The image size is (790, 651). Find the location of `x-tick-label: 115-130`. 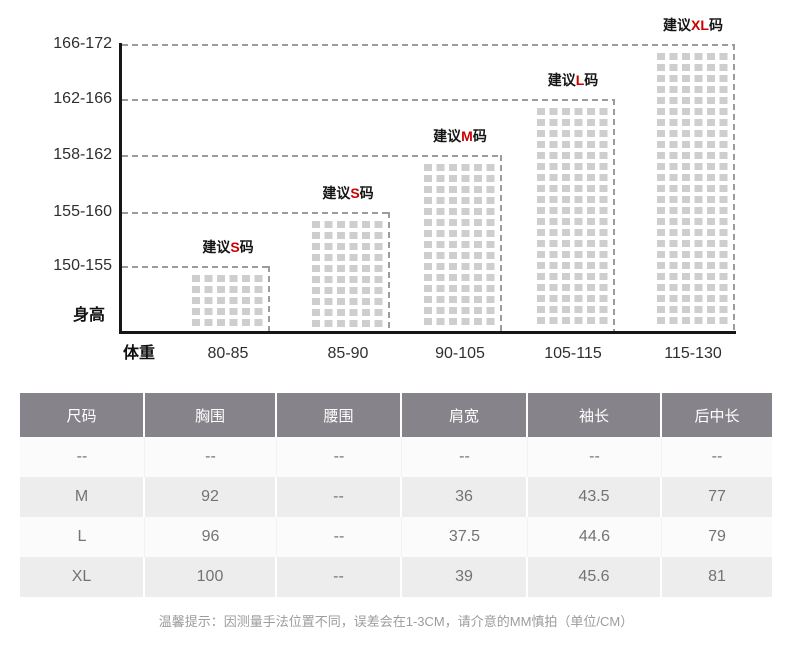

x-tick-label: 115-130 is located at coordinates (693, 353).